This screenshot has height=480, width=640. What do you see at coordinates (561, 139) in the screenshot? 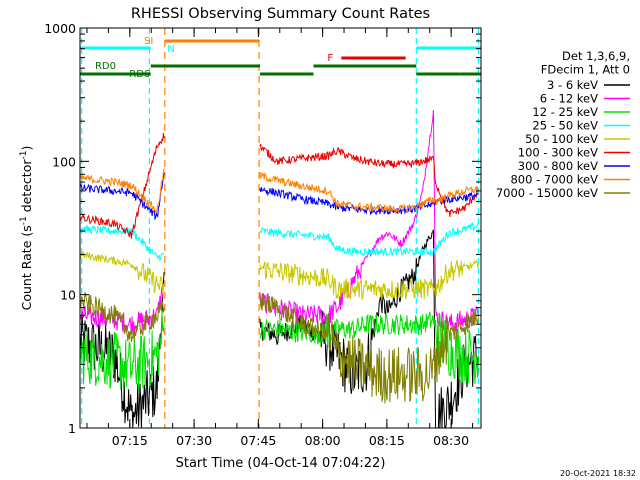
I see `legend-entry-label: 50 - 100 keV` at bounding box center [561, 139].